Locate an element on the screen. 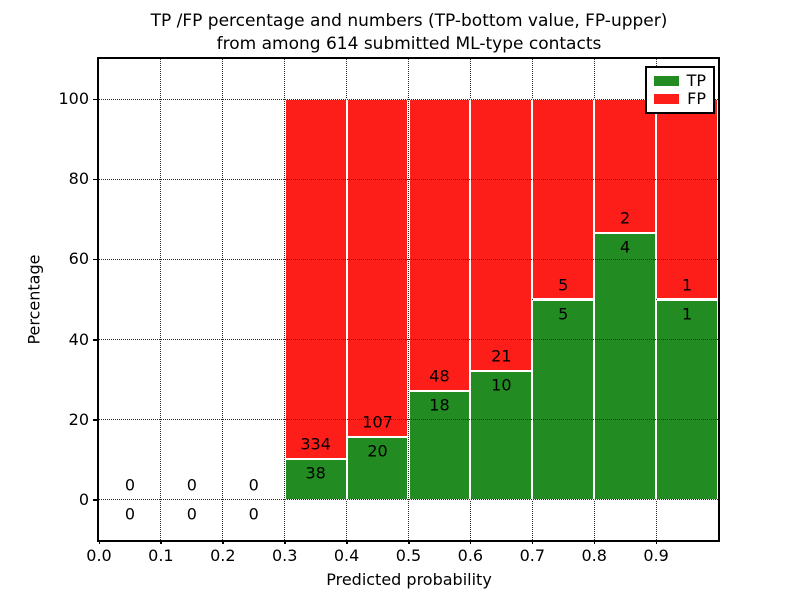  tp-count-label: 18 is located at coordinates (439, 405).